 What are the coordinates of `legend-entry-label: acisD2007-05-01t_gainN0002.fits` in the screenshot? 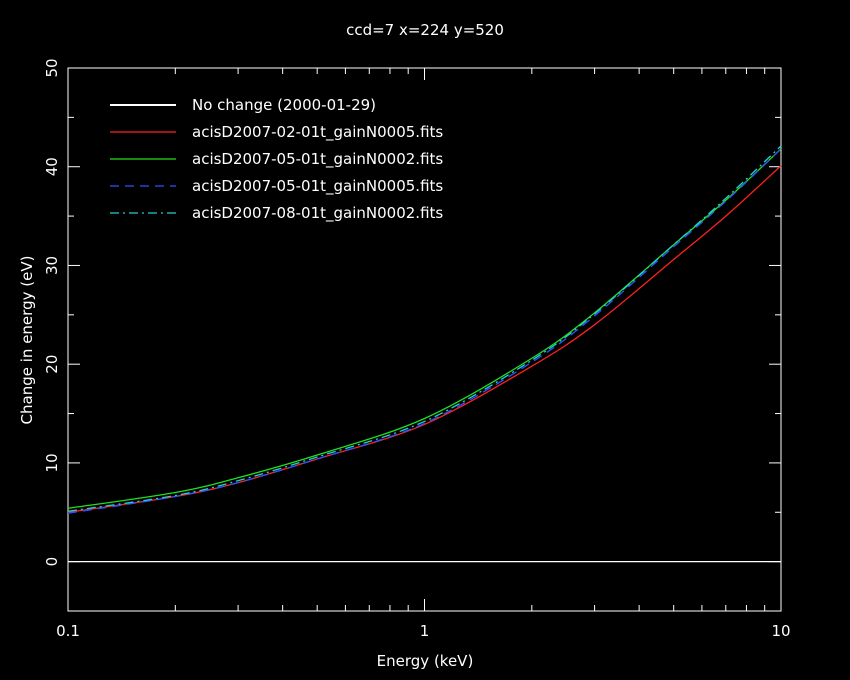 It's located at (317, 159).